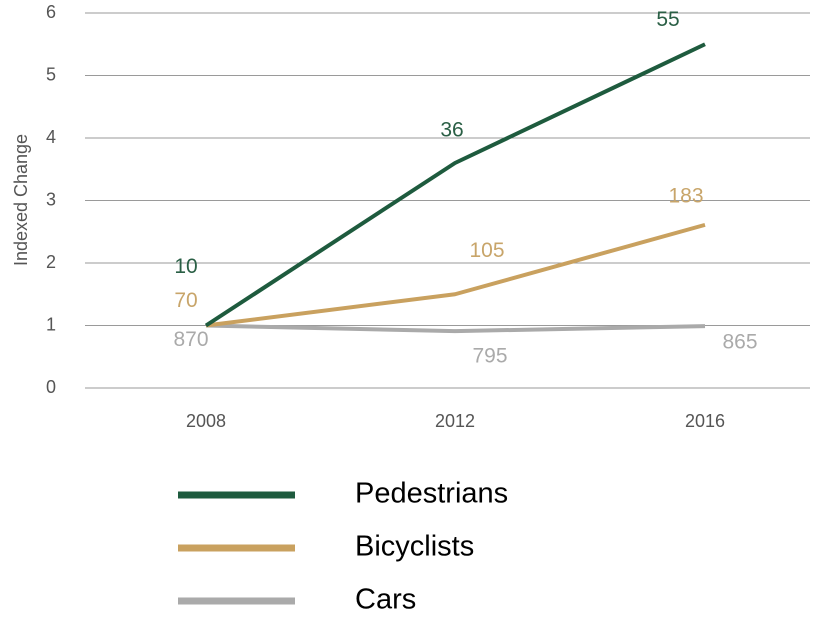  Describe the element at coordinates (705, 421) in the screenshot. I see `x-tick-label: 2016` at that location.